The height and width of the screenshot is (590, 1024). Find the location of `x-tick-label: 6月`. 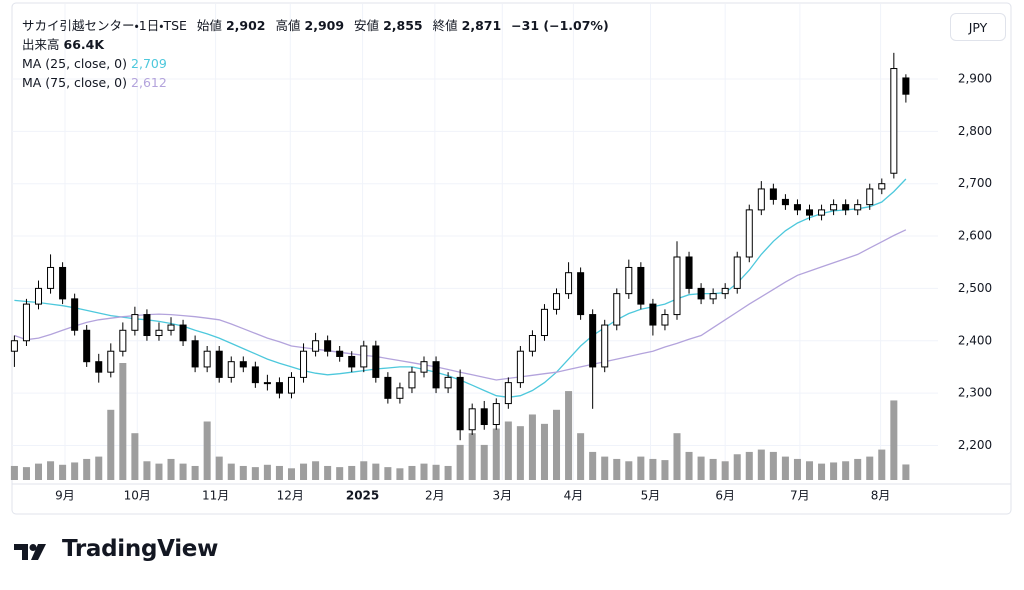

x-tick-label: 6月 is located at coordinates (725, 496).